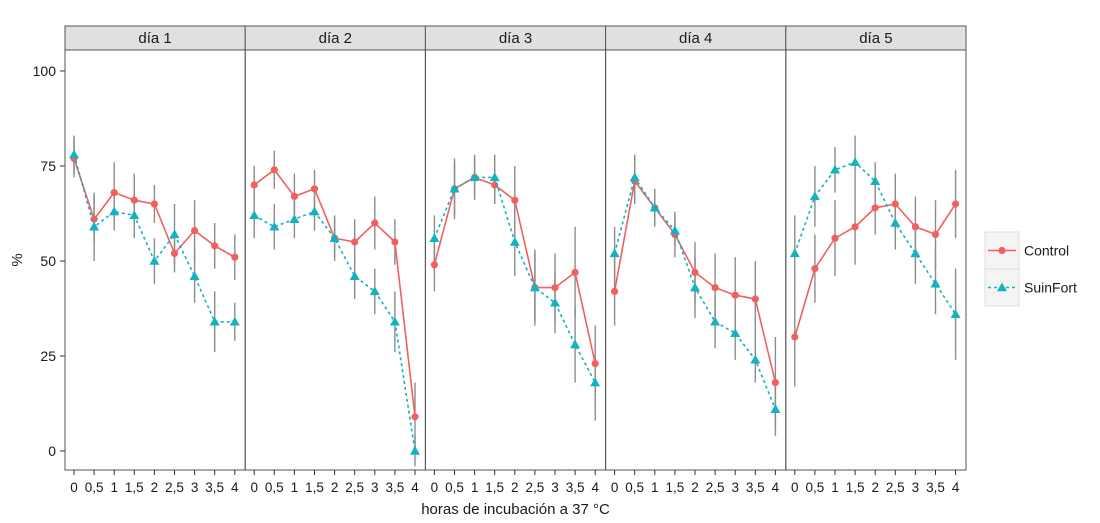  I want to click on y-tick-label: 50, so click(48, 261).